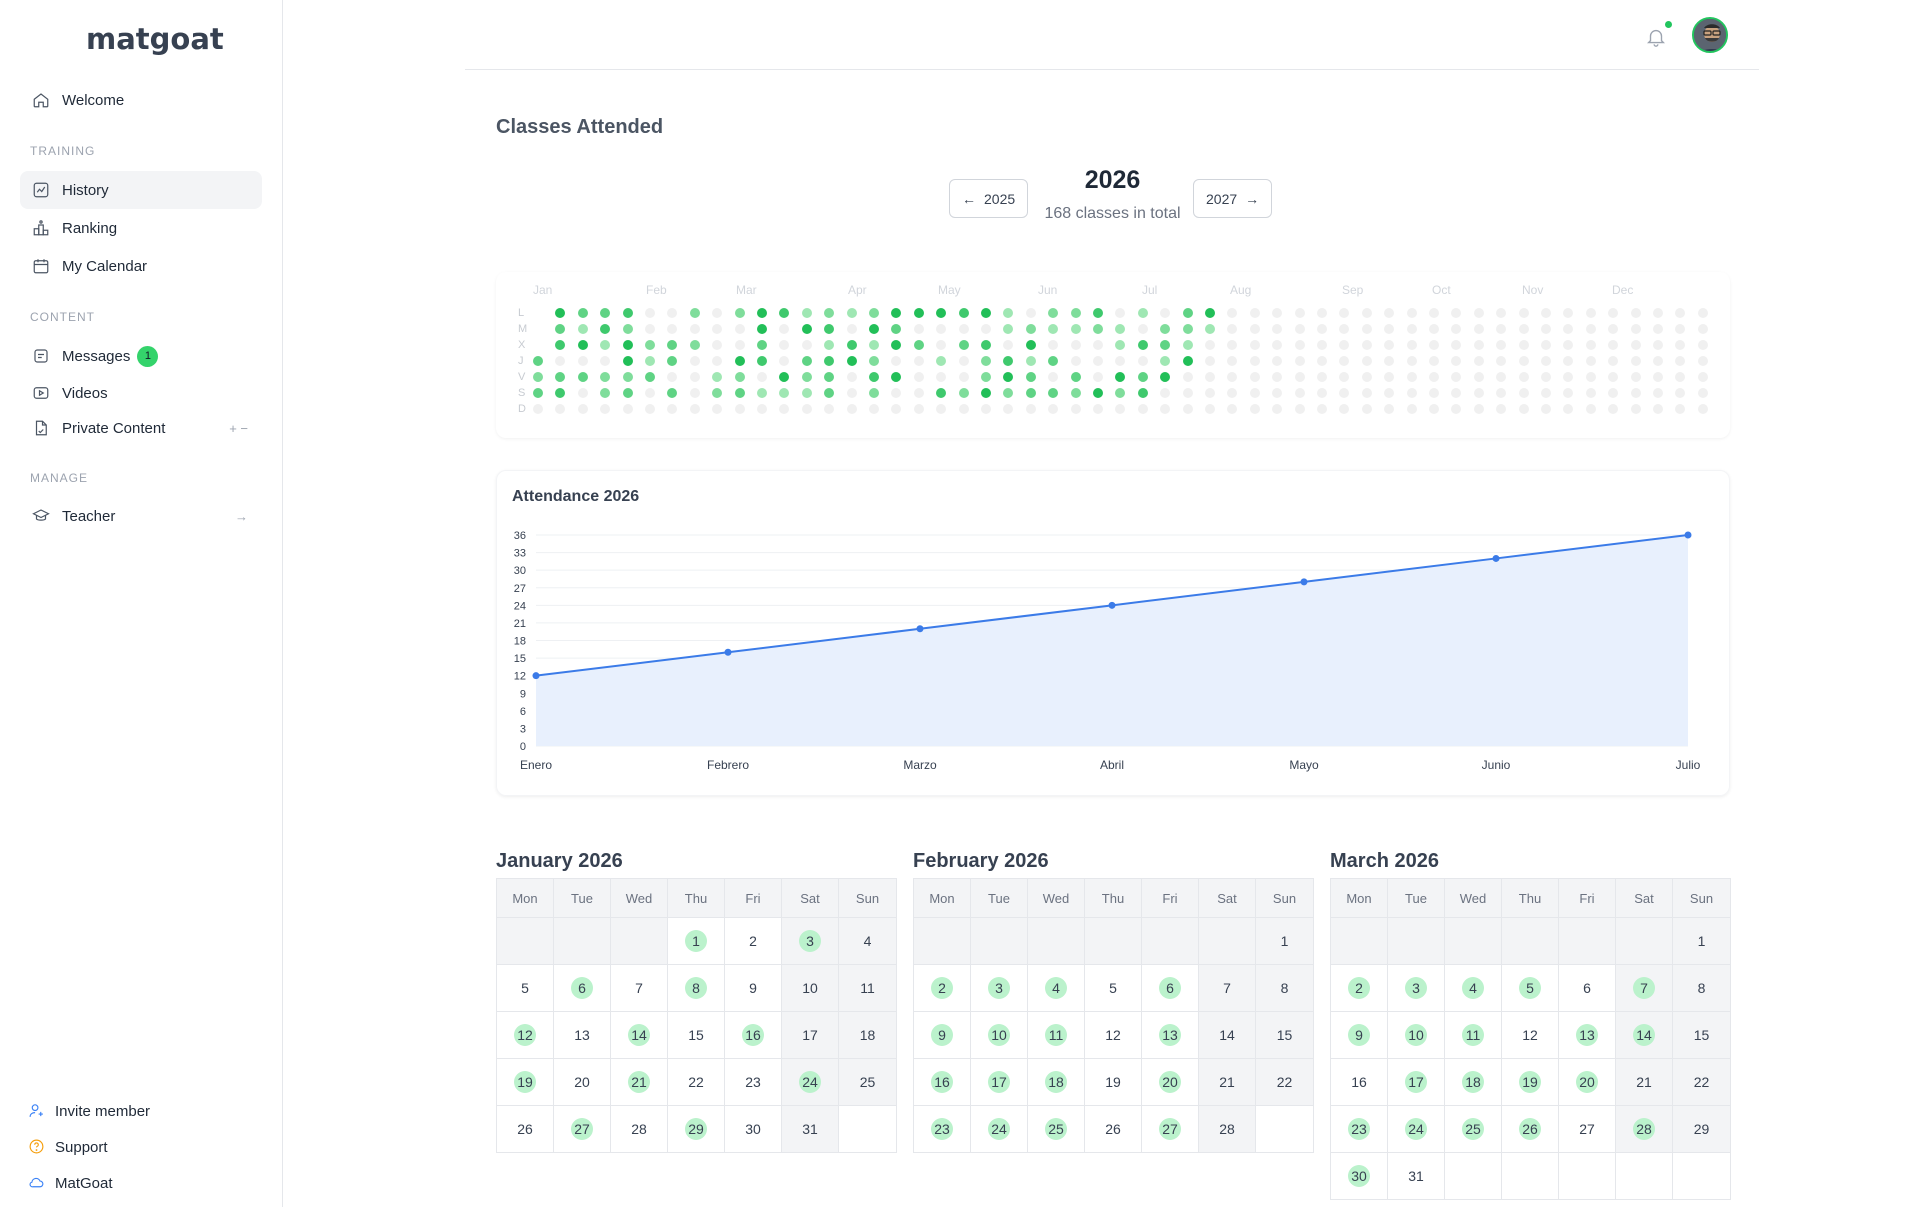  Describe the element at coordinates (1113, 1128) in the screenshot. I see `calendar-day: 26` at that location.